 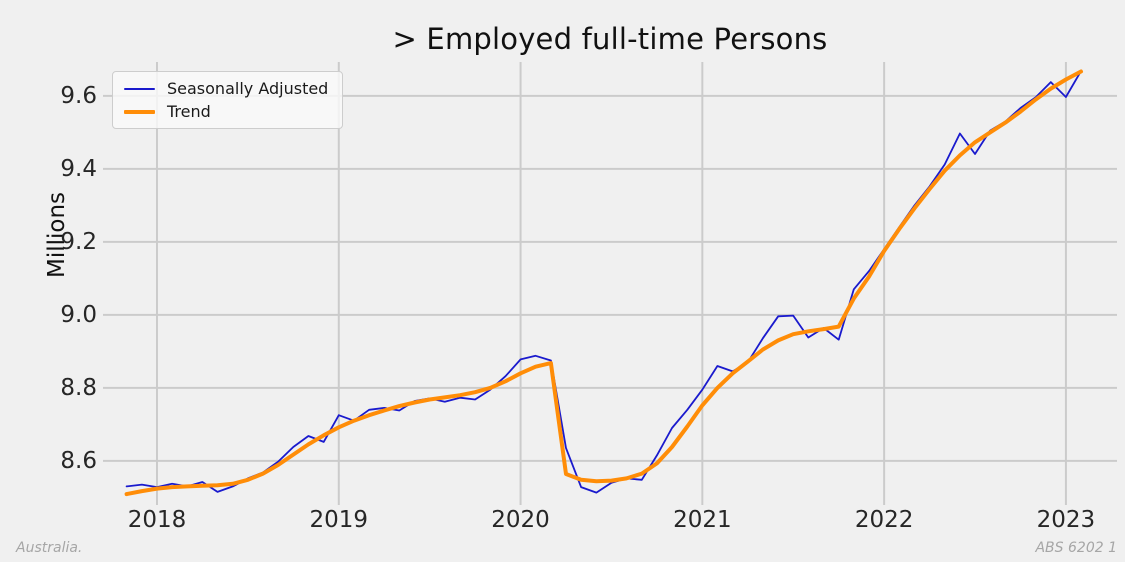 What do you see at coordinates (702, 520) in the screenshot?
I see `x-tick-label: 2021` at bounding box center [702, 520].